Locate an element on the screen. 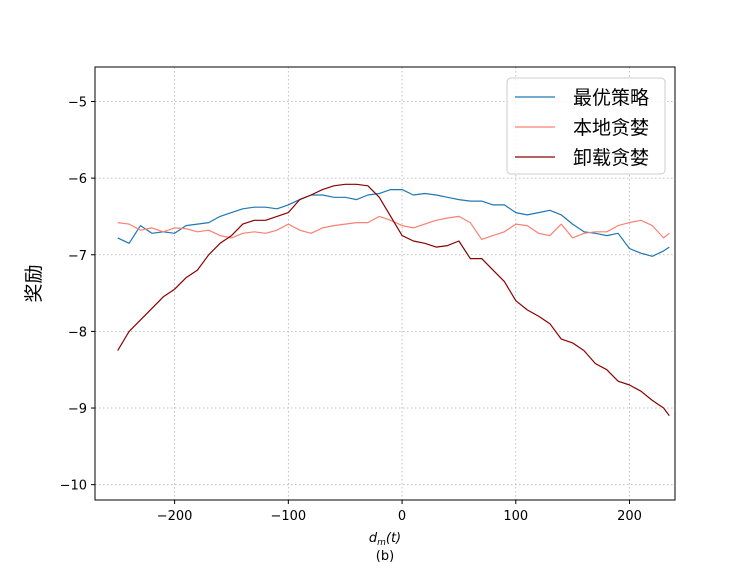 Image resolution: width=750 pixels, height=562 pixels. y-tick-label: −5 is located at coordinates (77, 102).